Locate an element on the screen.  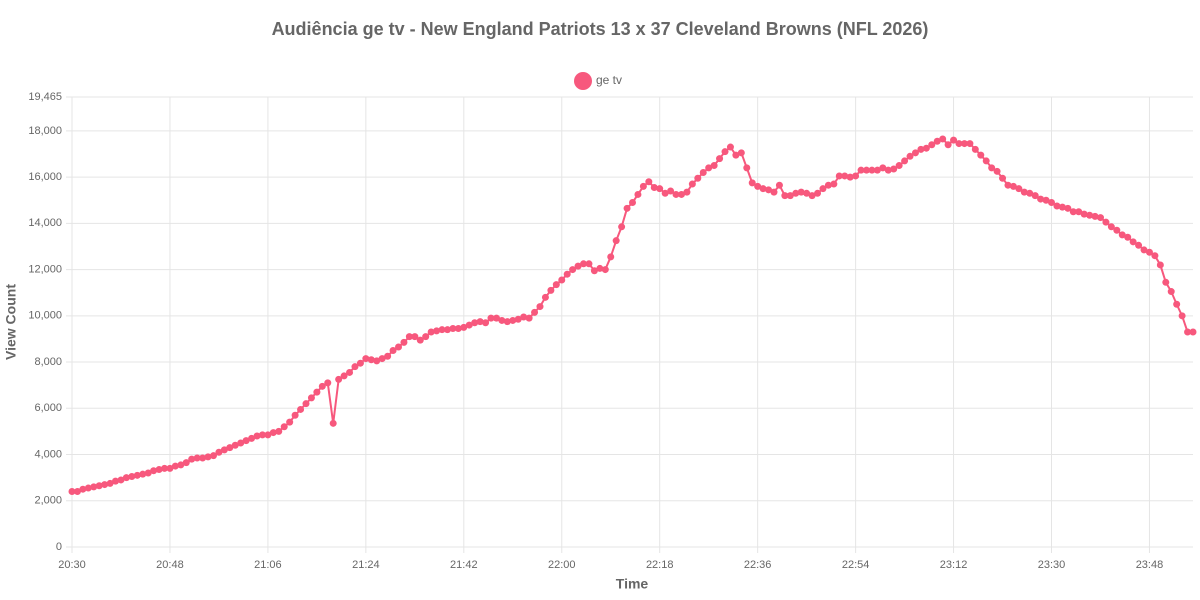
x-axis-label: Time is located at coordinates (632, 584).